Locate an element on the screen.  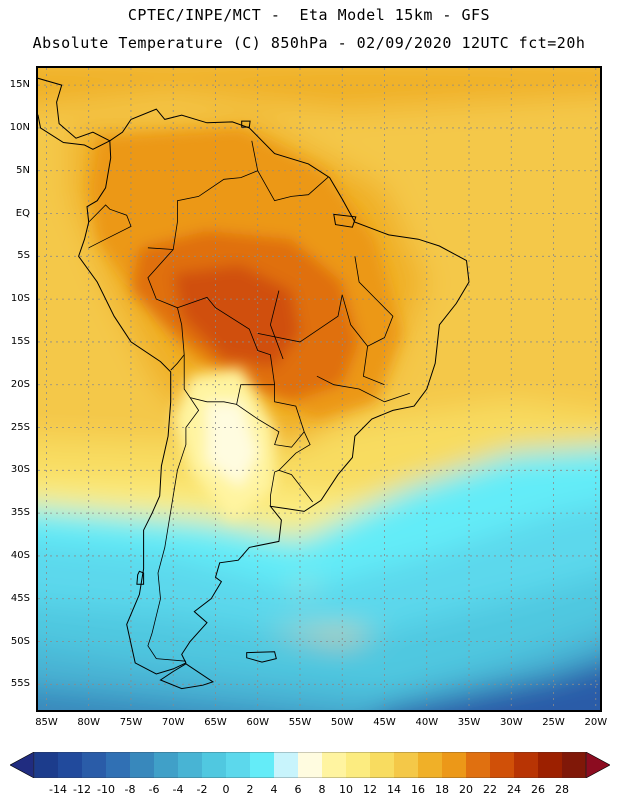
band-neg10c is located at coordinates (492, 688).